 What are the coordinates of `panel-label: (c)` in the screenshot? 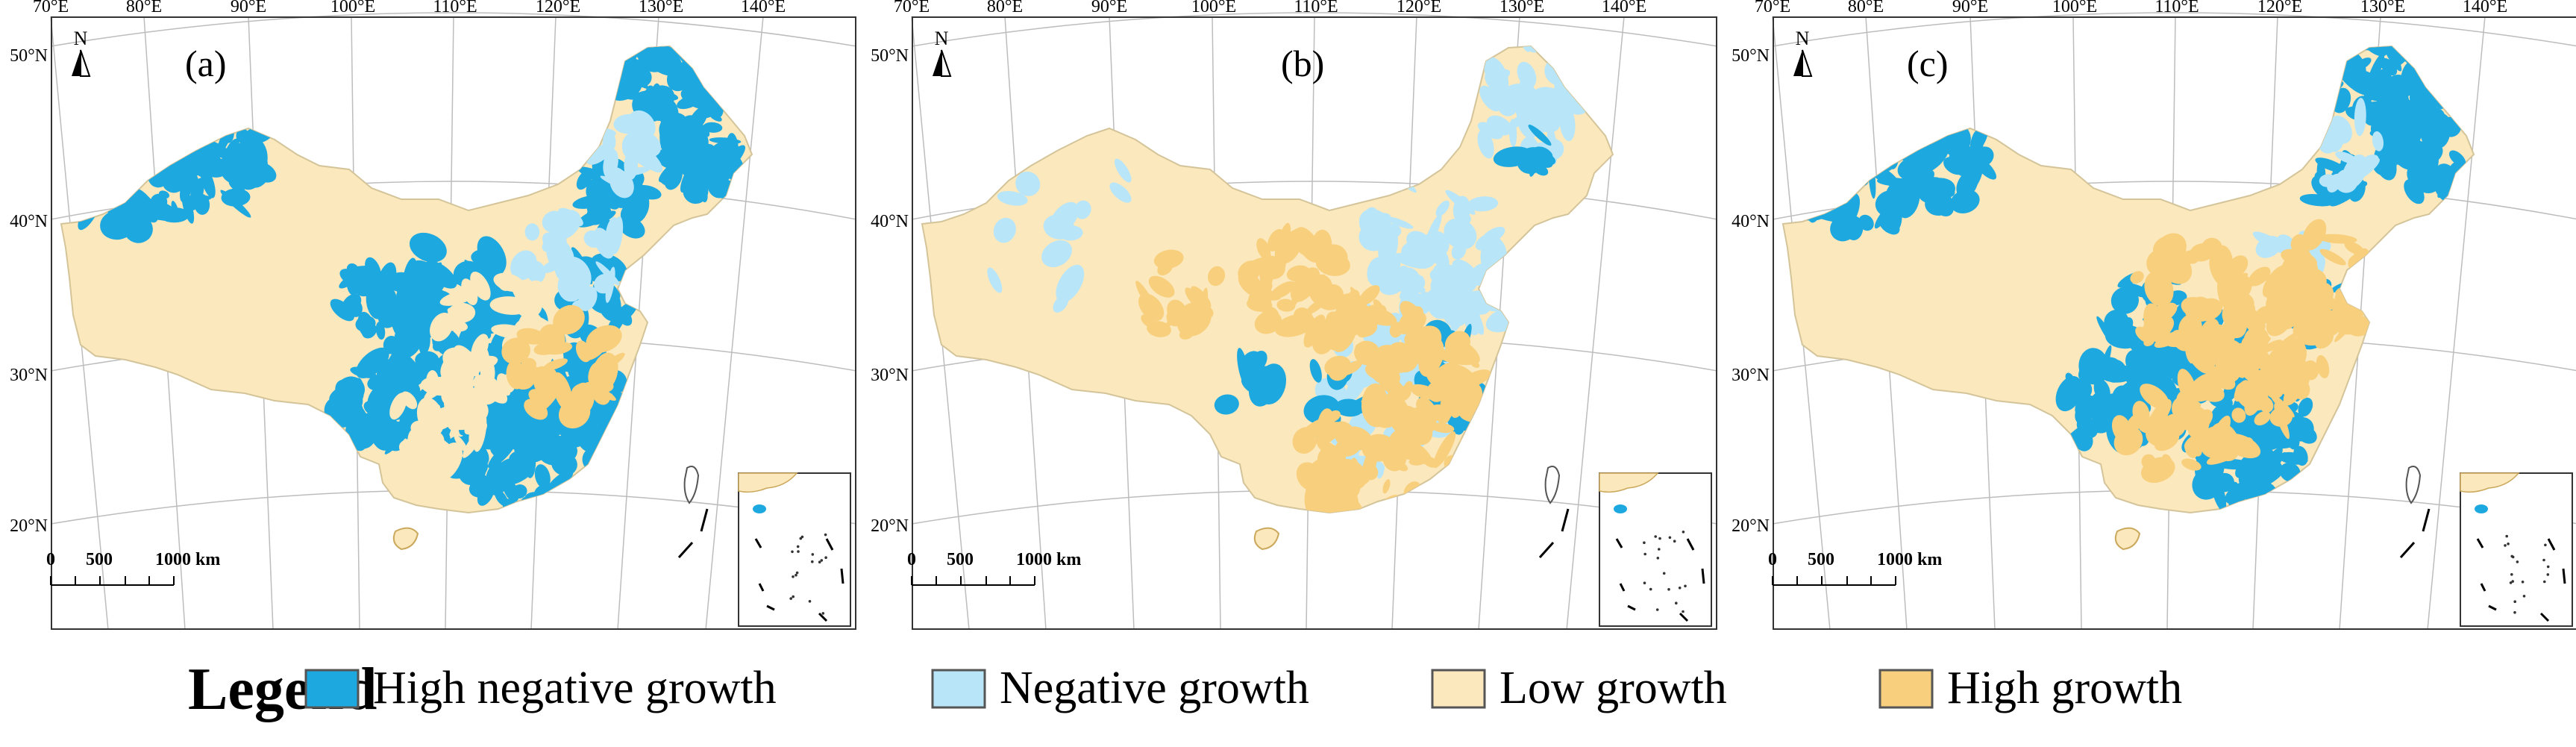 It's located at (1928, 64).